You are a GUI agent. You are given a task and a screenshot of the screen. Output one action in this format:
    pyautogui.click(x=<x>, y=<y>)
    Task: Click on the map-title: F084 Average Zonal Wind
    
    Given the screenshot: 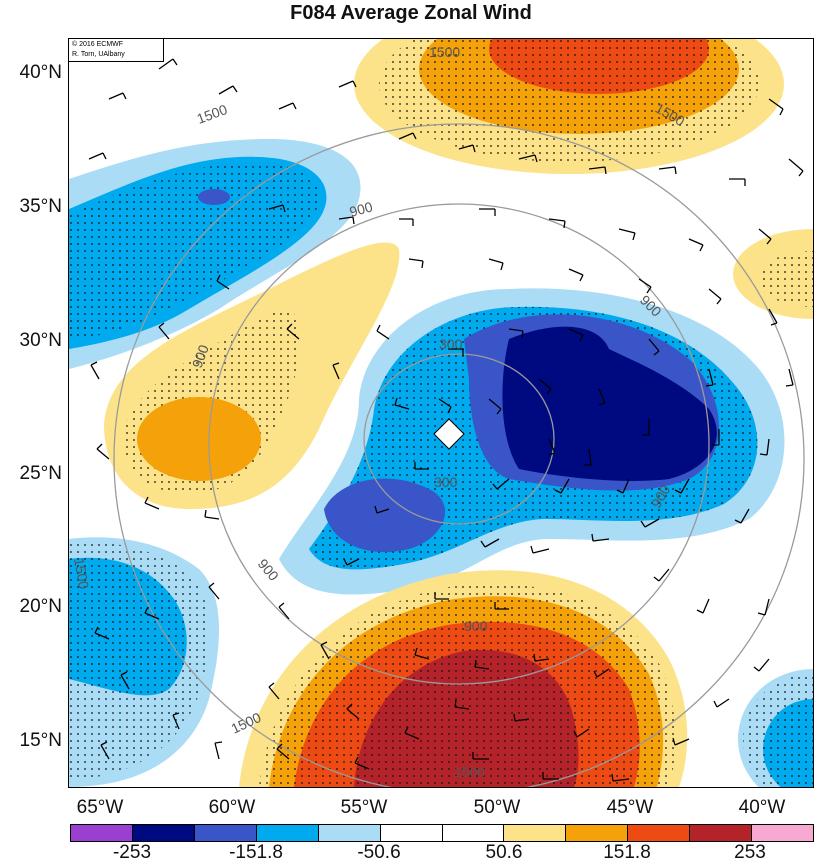 What is the action you would take?
    pyautogui.click(x=411, y=13)
    